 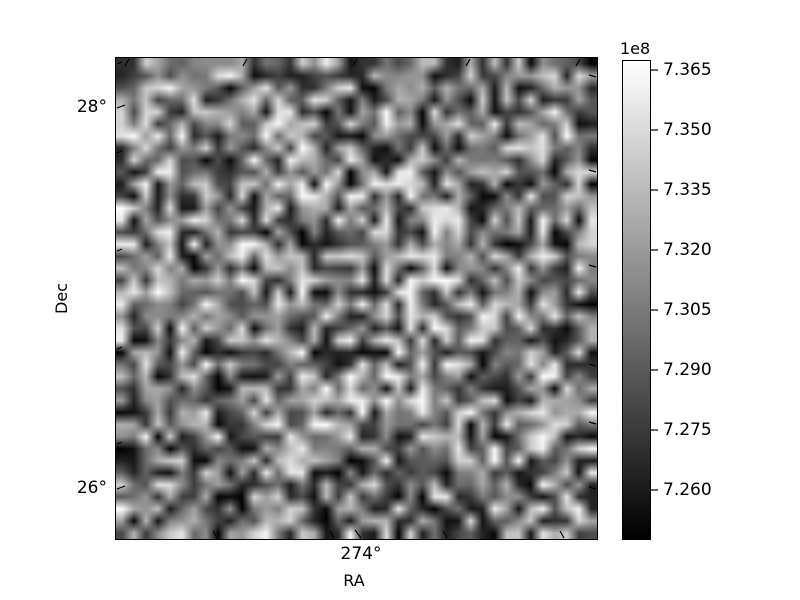 I want to click on colorbar-tick-label: 7.290, so click(x=687, y=370).